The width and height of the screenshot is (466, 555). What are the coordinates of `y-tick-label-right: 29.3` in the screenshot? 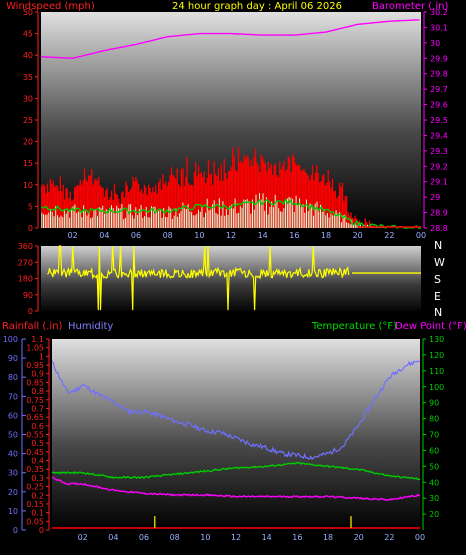 It's located at (439, 151).